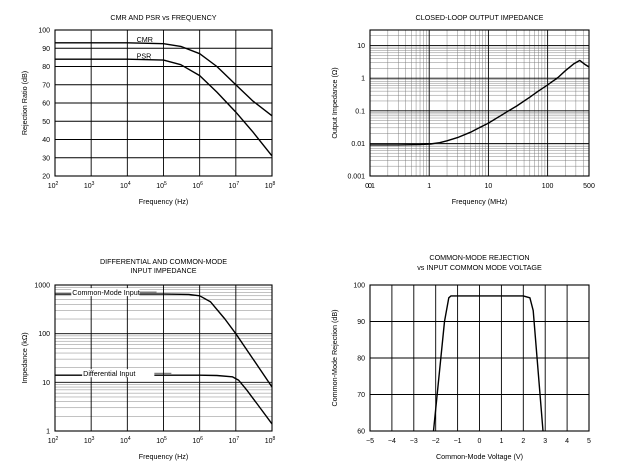  I want to click on chart-title: COMMON-MODE REJECTION, so click(479, 257).